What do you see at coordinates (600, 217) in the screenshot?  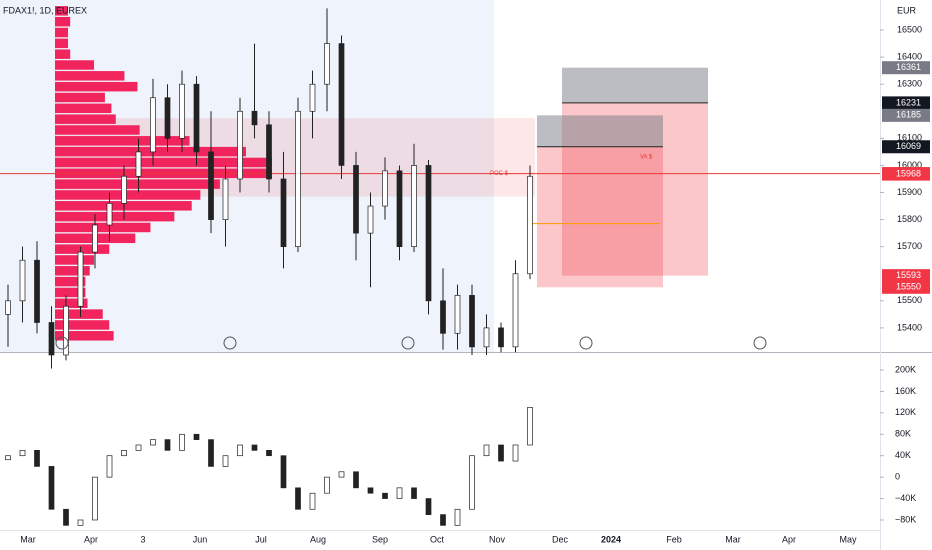 I see `position-stop` at bounding box center [600, 217].